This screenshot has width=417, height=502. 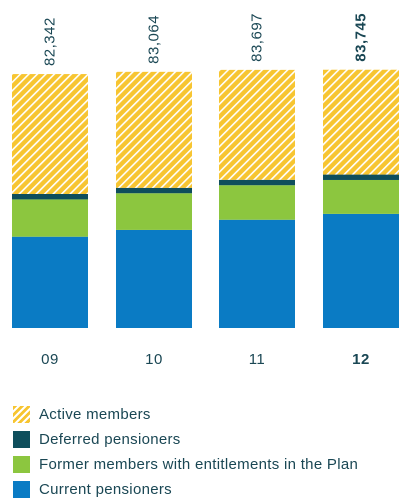 What do you see at coordinates (110, 439) in the screenshot?
I see `legend-label: Deferred pensioners` at bounding box center [110, 439].